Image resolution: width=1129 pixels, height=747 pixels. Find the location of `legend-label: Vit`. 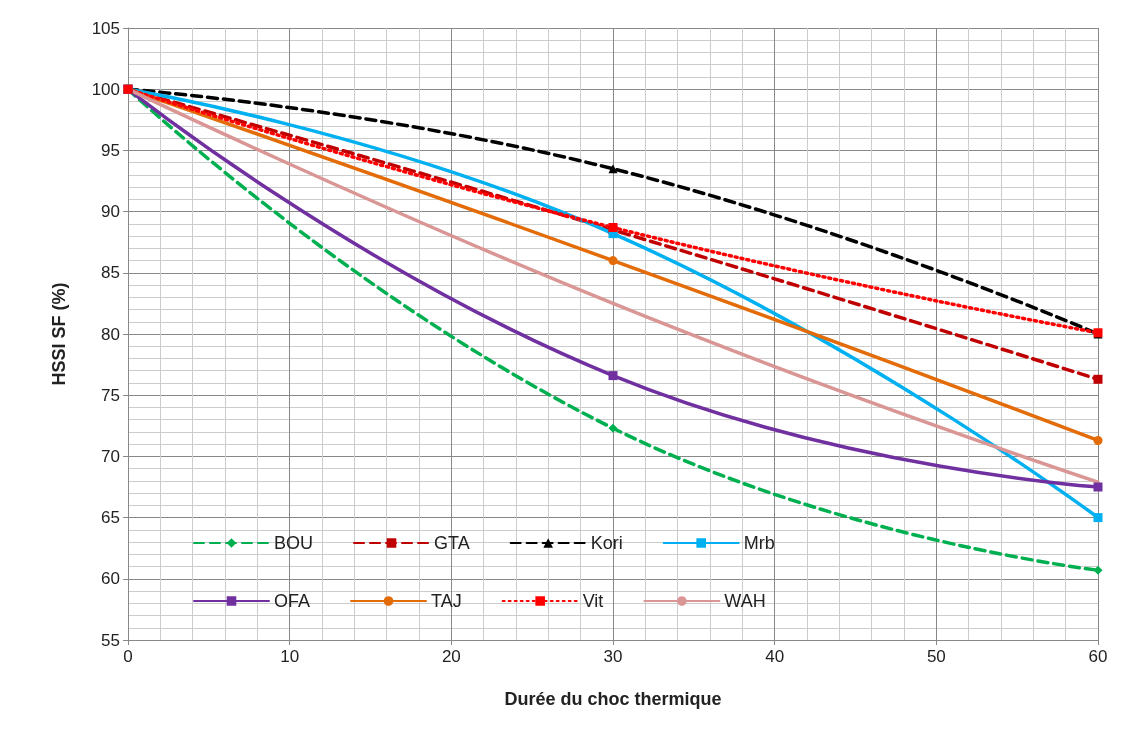

legend-label: Vit is located at coordinates (593, 601).